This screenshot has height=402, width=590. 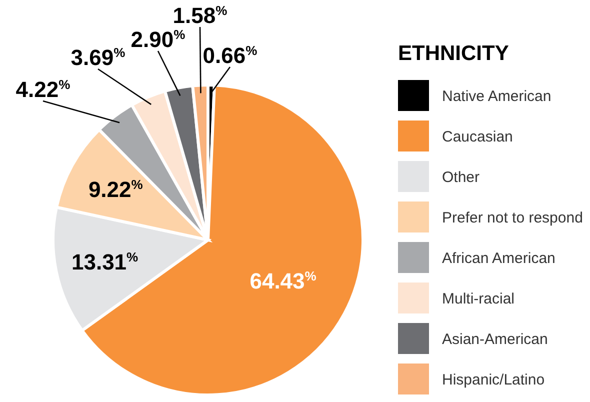 I want to click on data-label: 3.69$^{%}$, so click(x=98, y=57).